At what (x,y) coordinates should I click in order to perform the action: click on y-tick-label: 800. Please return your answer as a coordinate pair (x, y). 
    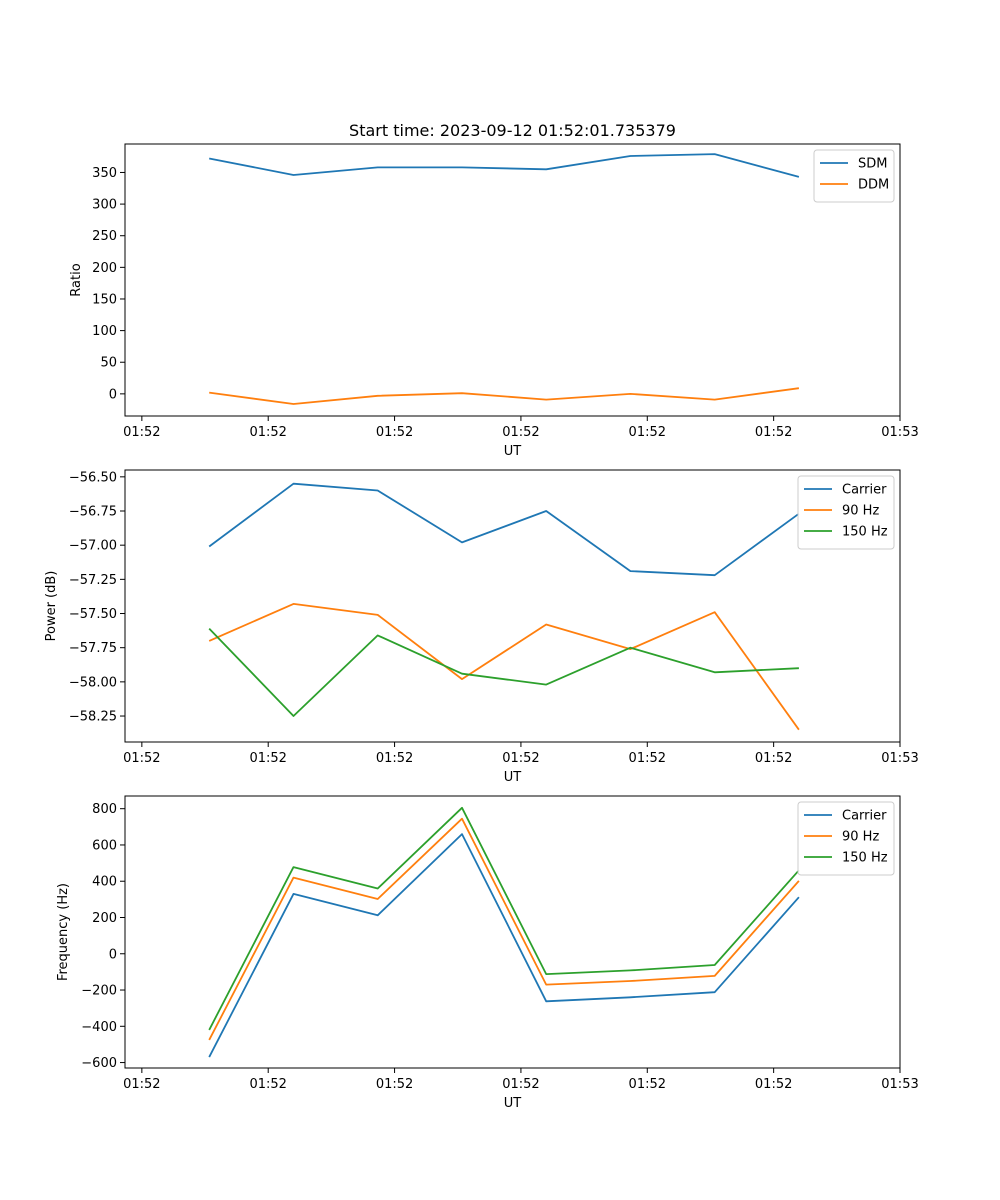
    Looking at the image, I should click on (104, 809).